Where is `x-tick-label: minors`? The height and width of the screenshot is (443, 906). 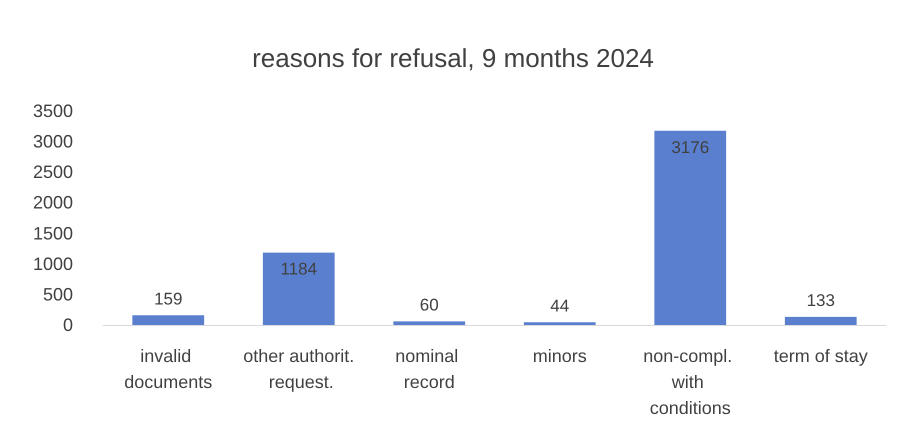
x-tick-label: minors is located at coordinates (559, 356).